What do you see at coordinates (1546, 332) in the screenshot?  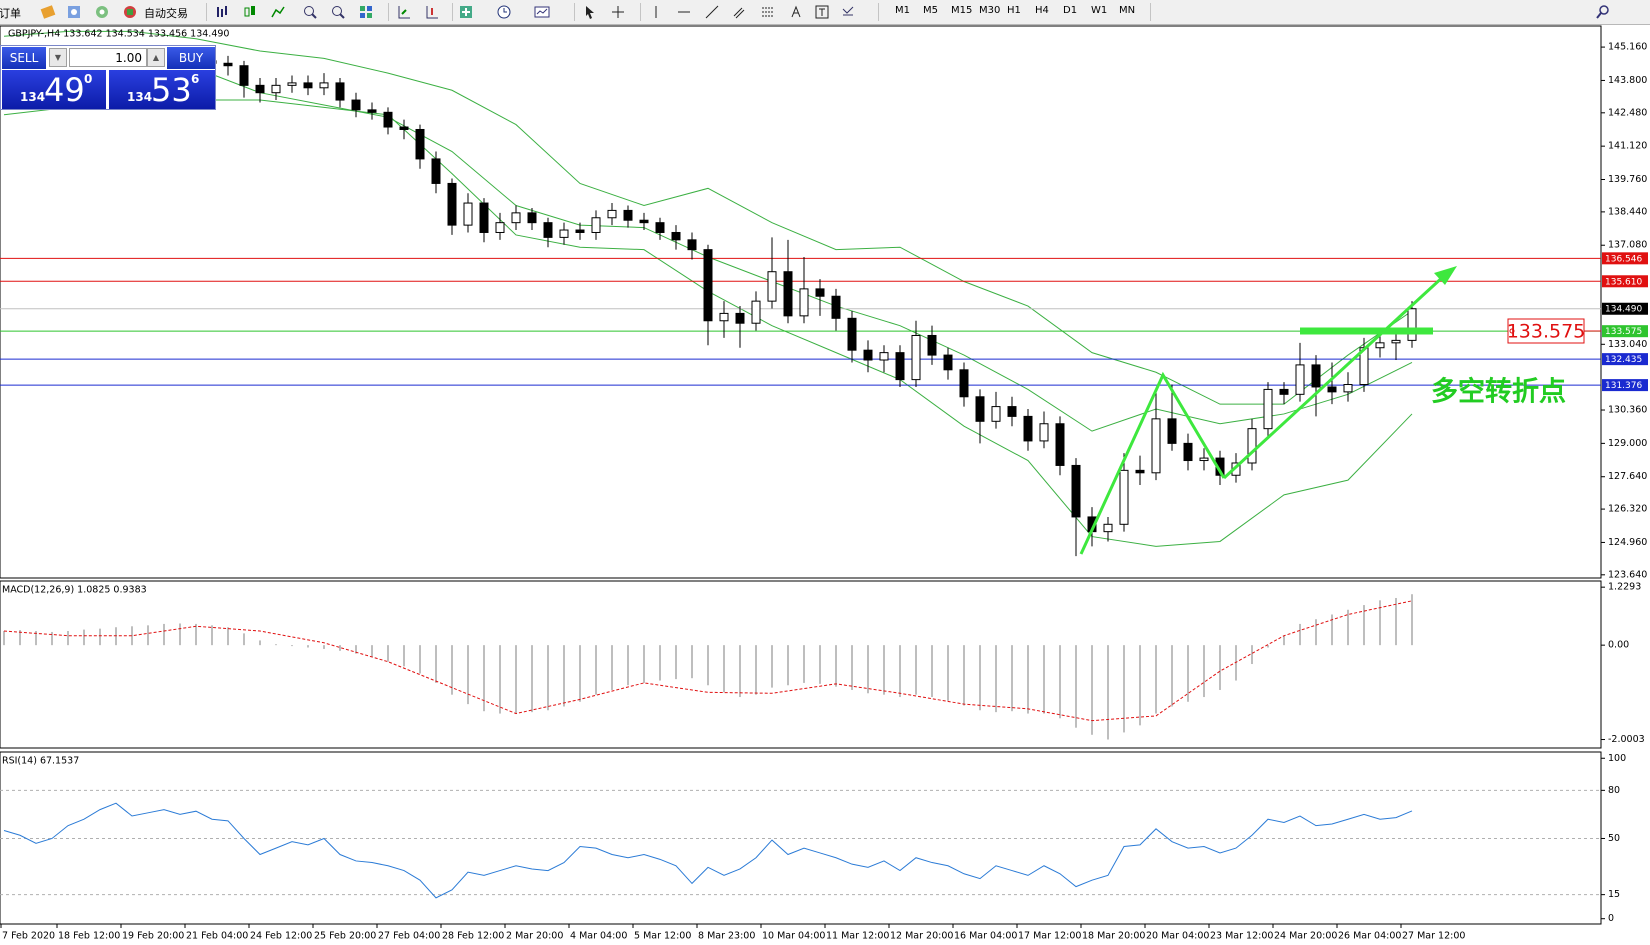 I see `price-callout: 133.575` at bounding box center [1546, 332].